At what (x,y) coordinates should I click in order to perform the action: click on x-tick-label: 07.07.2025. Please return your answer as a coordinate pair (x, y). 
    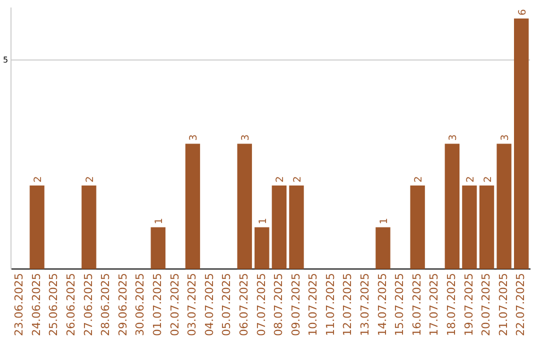
    Looking at the image, I should click on (261, 304).